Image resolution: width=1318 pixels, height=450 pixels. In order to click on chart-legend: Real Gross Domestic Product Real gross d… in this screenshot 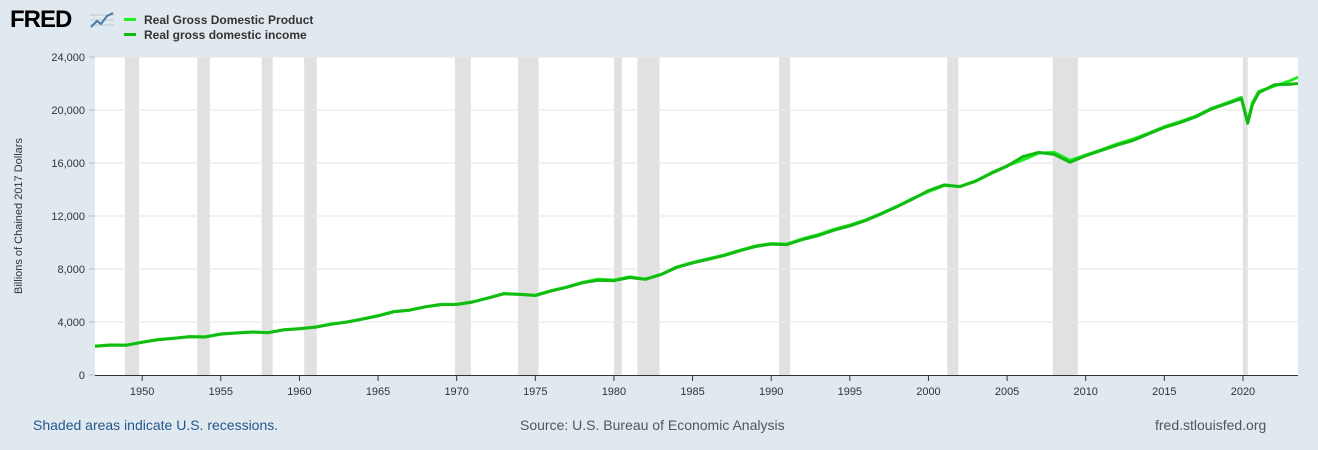, I will do `click(218, 27)`.